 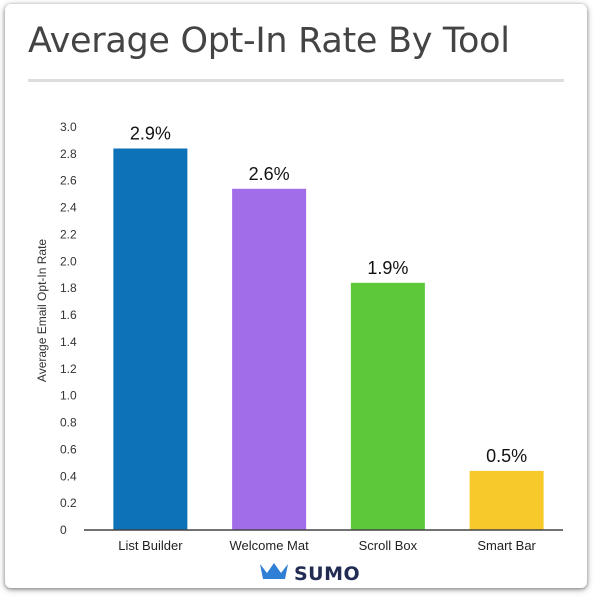 What do you see at coordinates (42, 311) in the screenshot?
I see `y-axis-label: Average Email Opt-In Rate` at bounding box center [42, 311].